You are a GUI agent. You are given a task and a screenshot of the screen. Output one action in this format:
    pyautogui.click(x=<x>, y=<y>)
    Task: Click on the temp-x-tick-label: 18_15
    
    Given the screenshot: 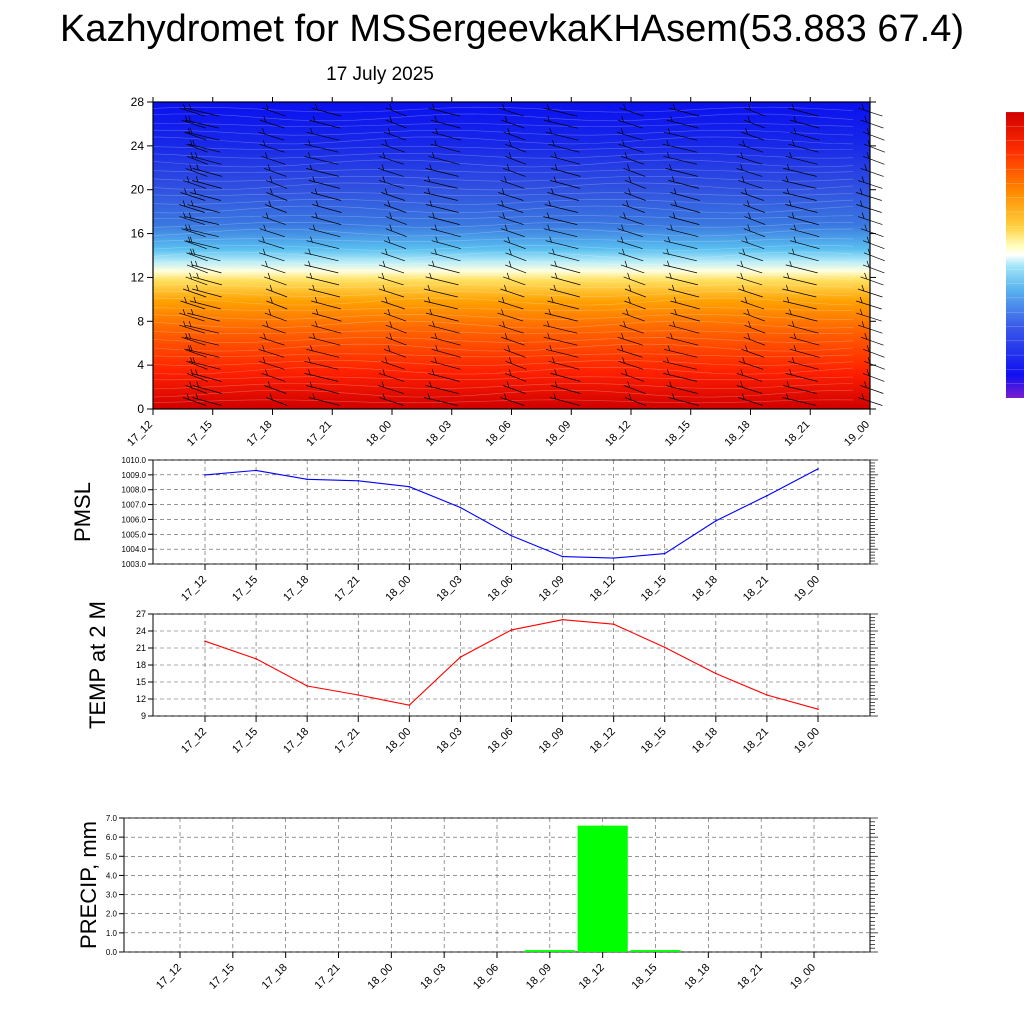 What is the action you would take?
    pyautogui.click(x=654, y=741)
    